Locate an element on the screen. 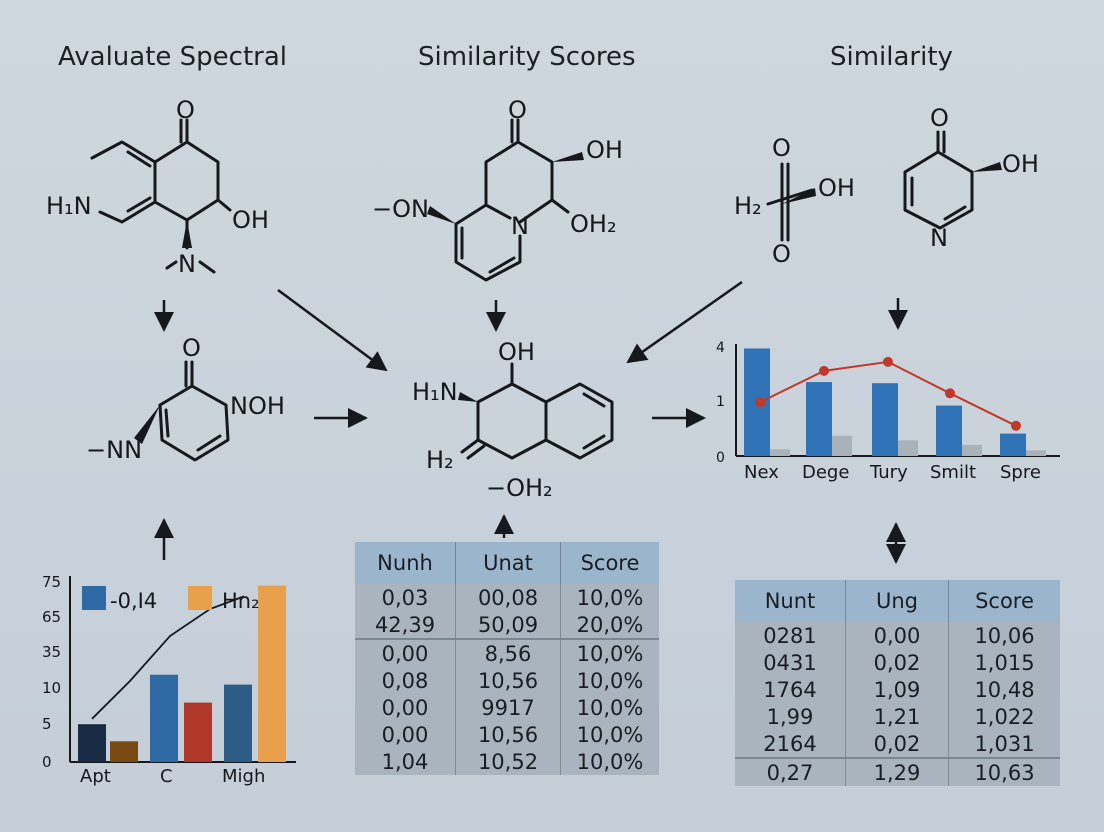  xtick-label: Migh is located at coordinates (243, 776).